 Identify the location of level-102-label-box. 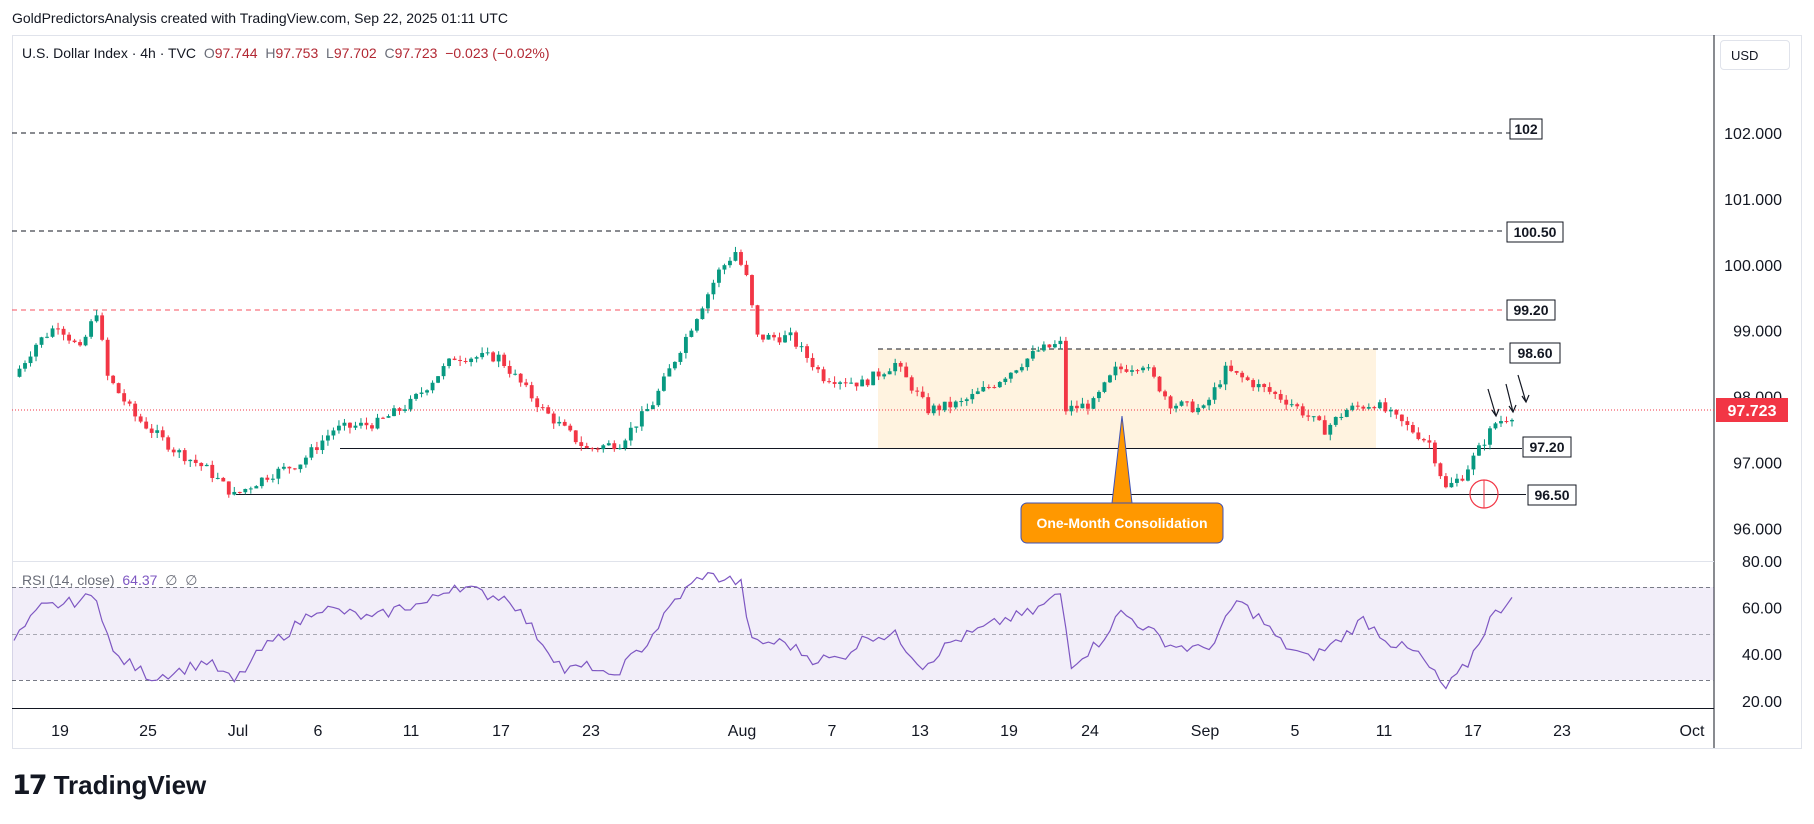
(1526, 129).